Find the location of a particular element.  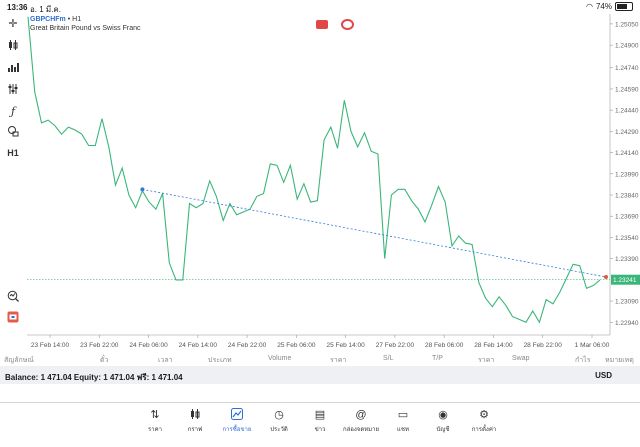

nav-chat-label: แชท is located at coordinates (403, 430).